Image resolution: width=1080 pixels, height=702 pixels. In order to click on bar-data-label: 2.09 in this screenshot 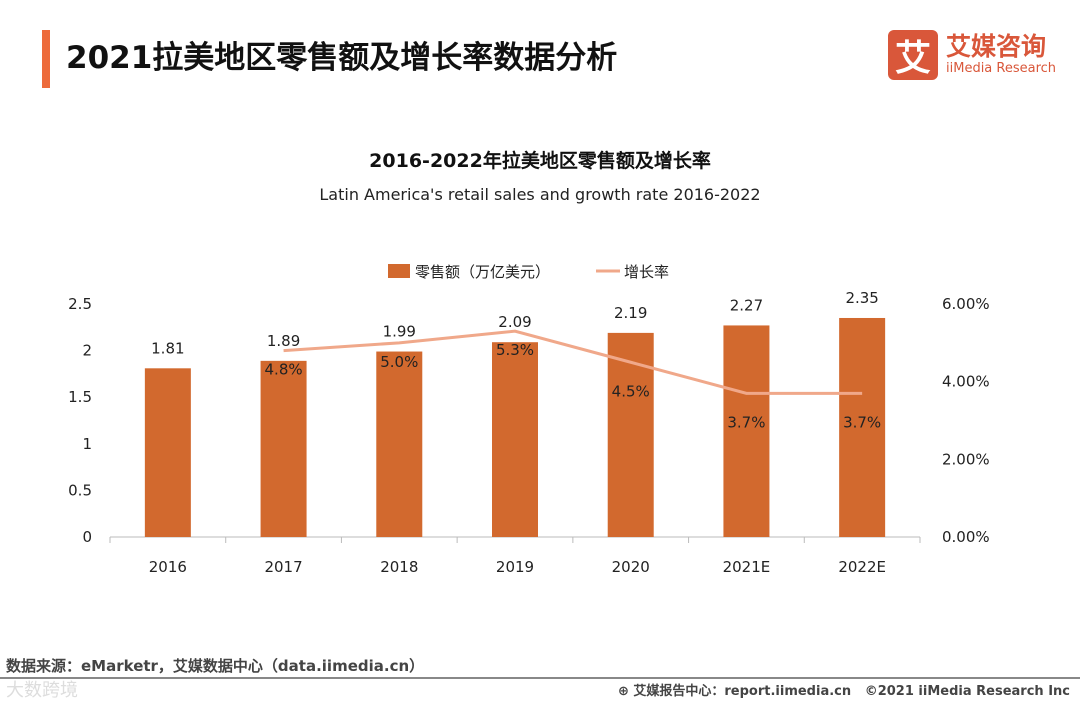, I will do `click(514, 322)`.